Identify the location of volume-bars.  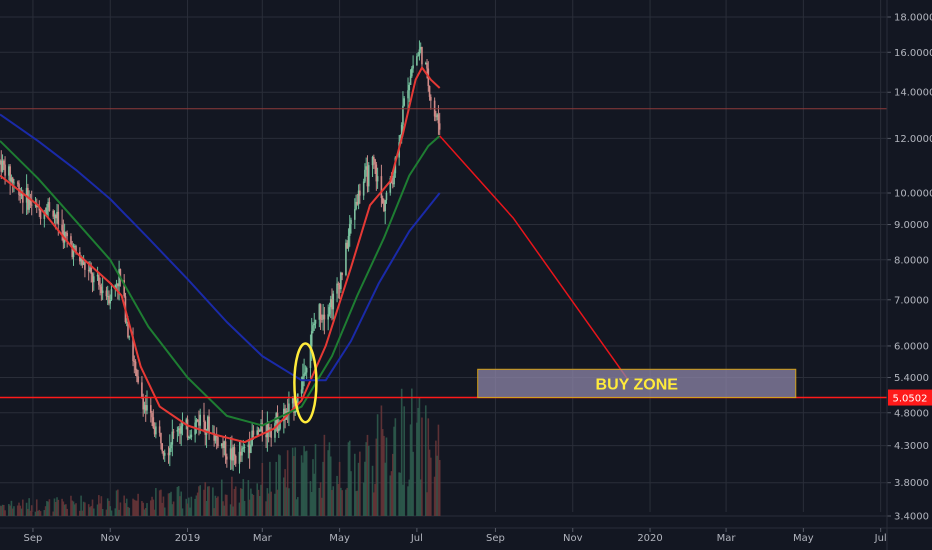
(220, 452).